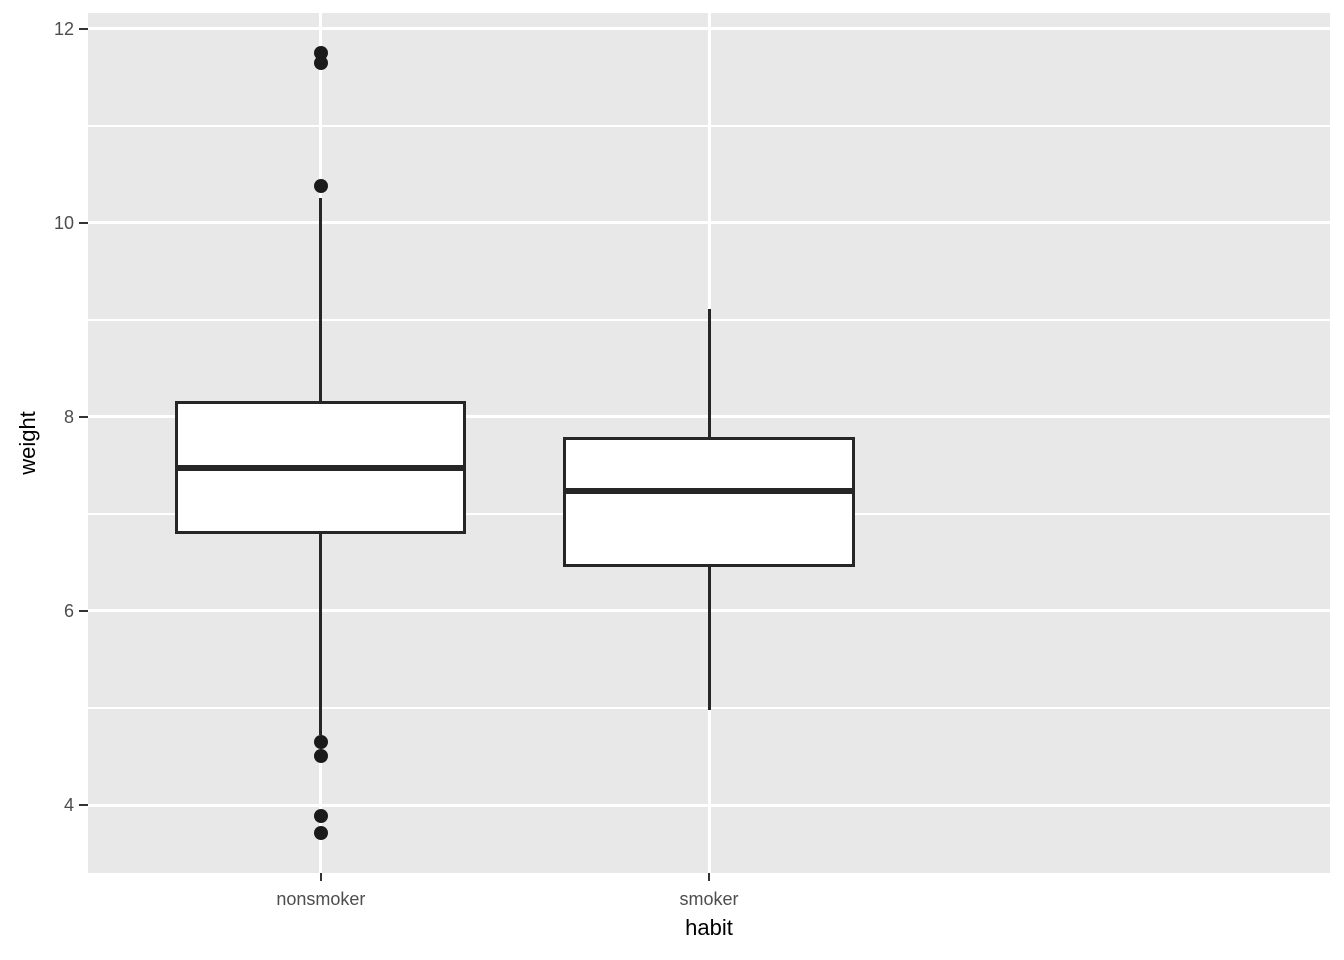 The height and width of the screenshot is (960, 1344). I want to click on y-axis-tick-label: 10, so click(63, 222).